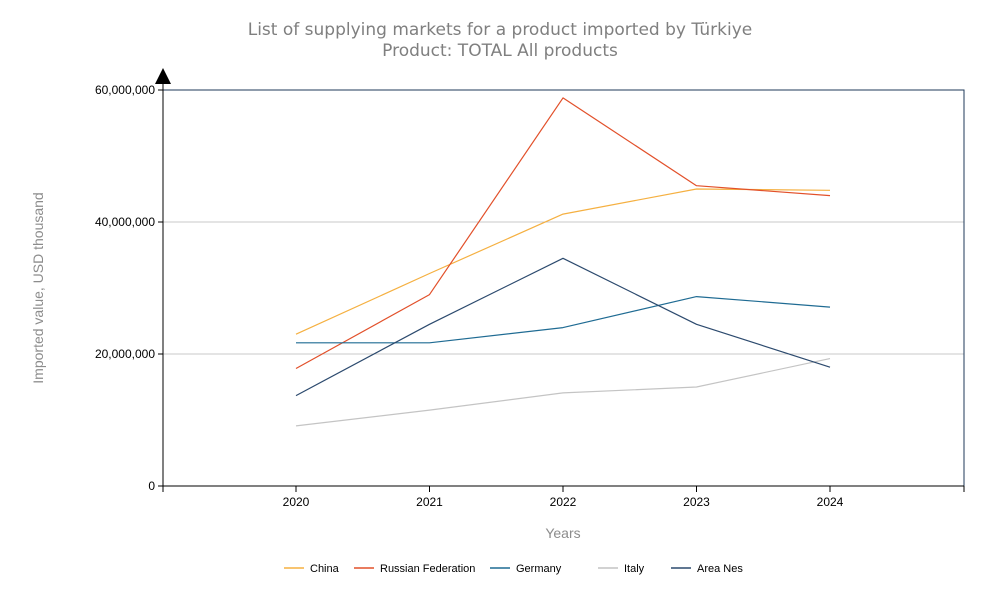 This screenshot has height=600, width=1000. I want to click on legend-label-area-nes: Area Nes, so click(720, 569).